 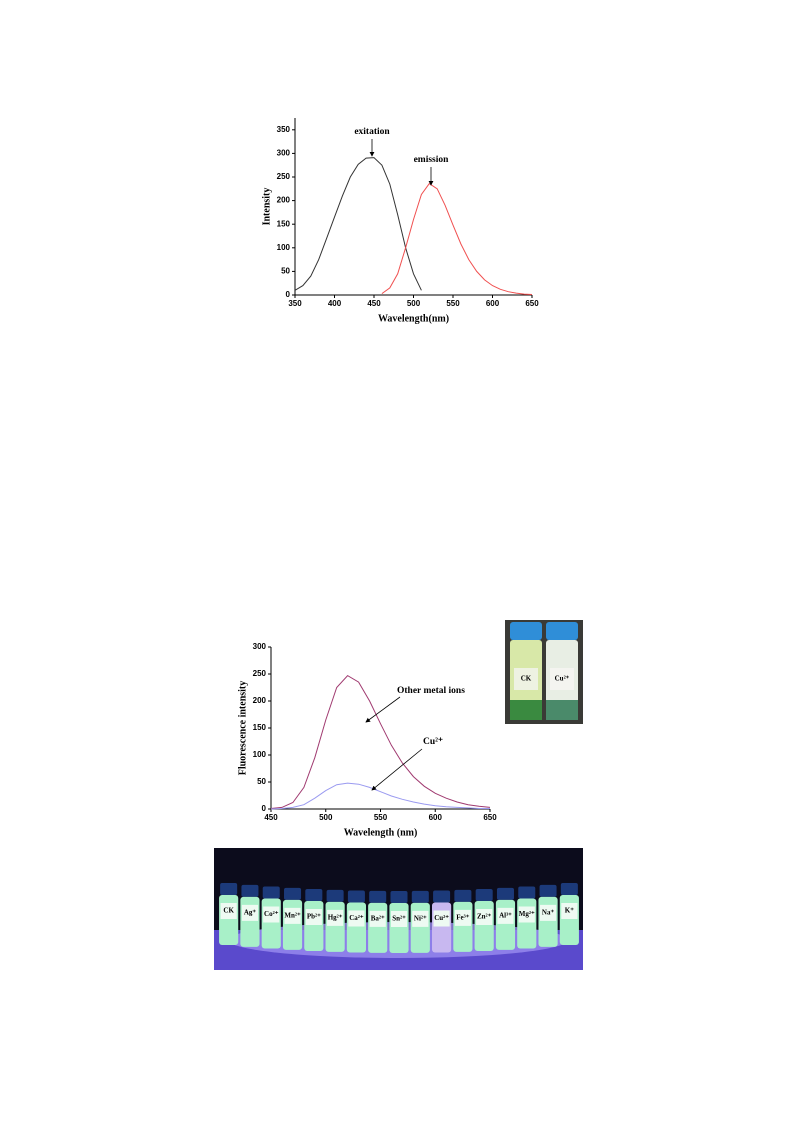 I want to click on x-tick-label: 400, so click(x=335, y=303).